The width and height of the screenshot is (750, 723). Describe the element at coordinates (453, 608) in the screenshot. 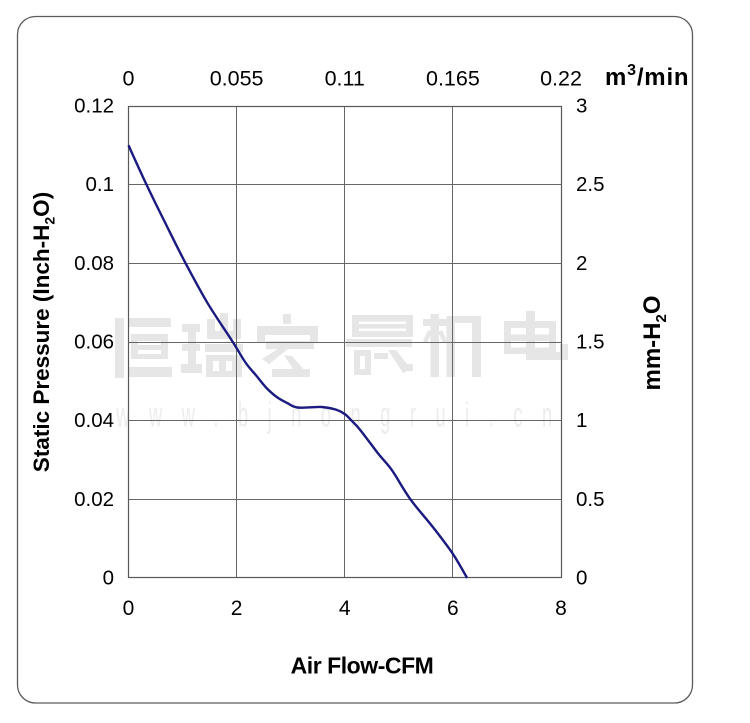

I see `svg-text: 6` at that location.